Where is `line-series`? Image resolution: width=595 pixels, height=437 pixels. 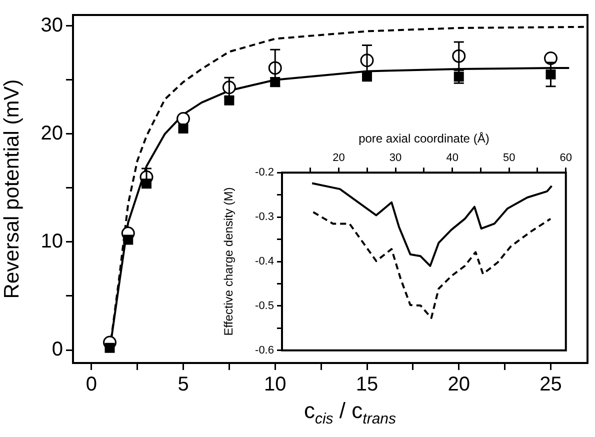
line-series is located at coordinates (432, 265).